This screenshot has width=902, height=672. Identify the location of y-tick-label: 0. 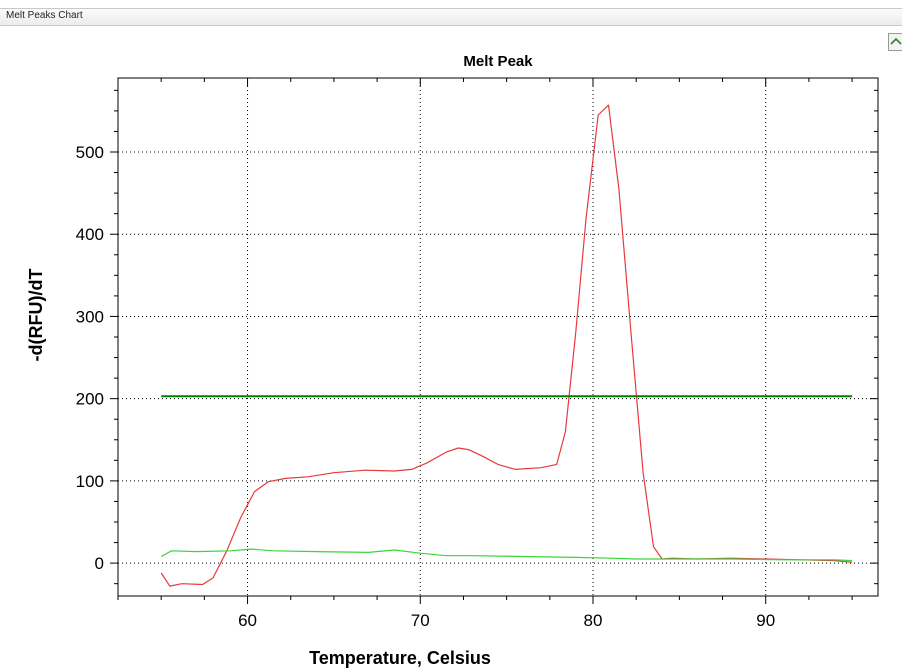
(99, 563).